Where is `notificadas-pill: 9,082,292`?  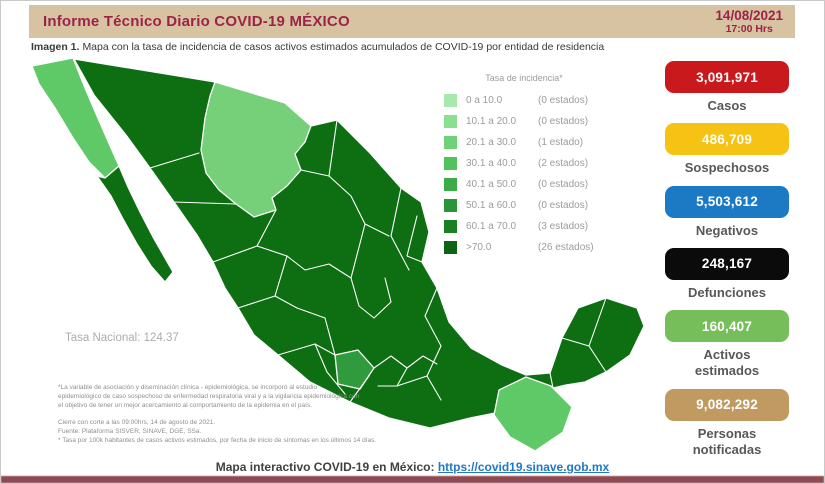 notificadas-pill: 9,082,292 is located at coordinates (727, 404).